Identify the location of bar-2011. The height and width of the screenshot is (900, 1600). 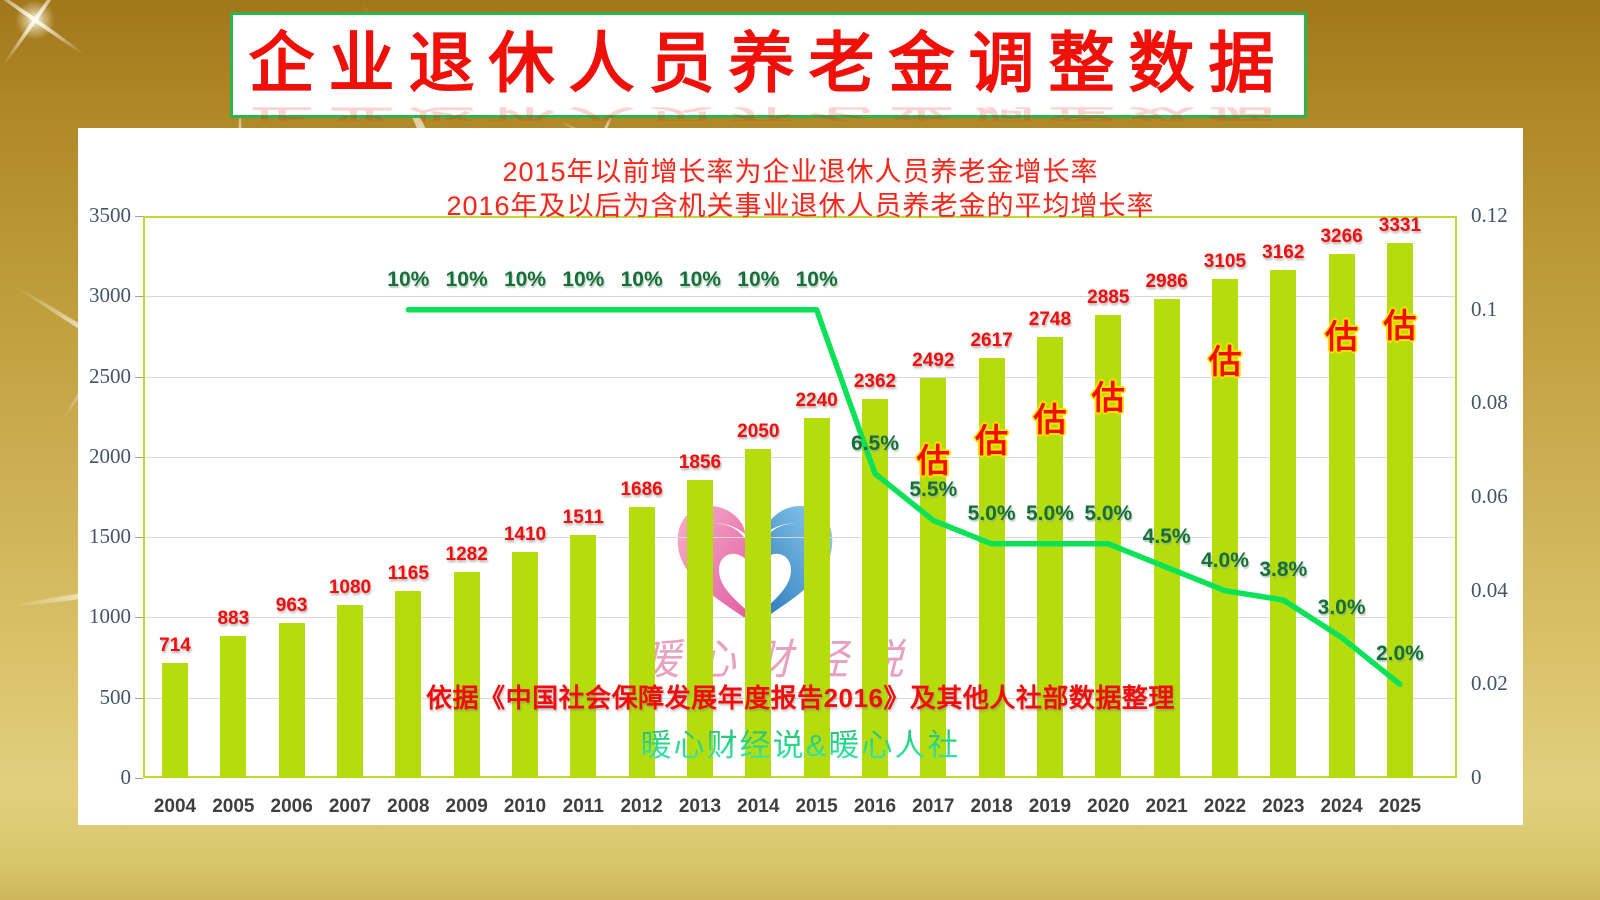
(583, 656).